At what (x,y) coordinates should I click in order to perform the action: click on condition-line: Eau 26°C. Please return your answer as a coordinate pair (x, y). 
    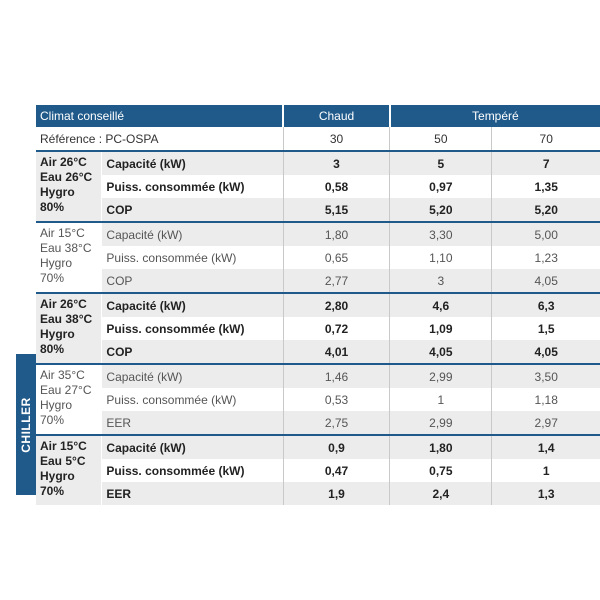
    Looking at the image, I should click on (66, 177).